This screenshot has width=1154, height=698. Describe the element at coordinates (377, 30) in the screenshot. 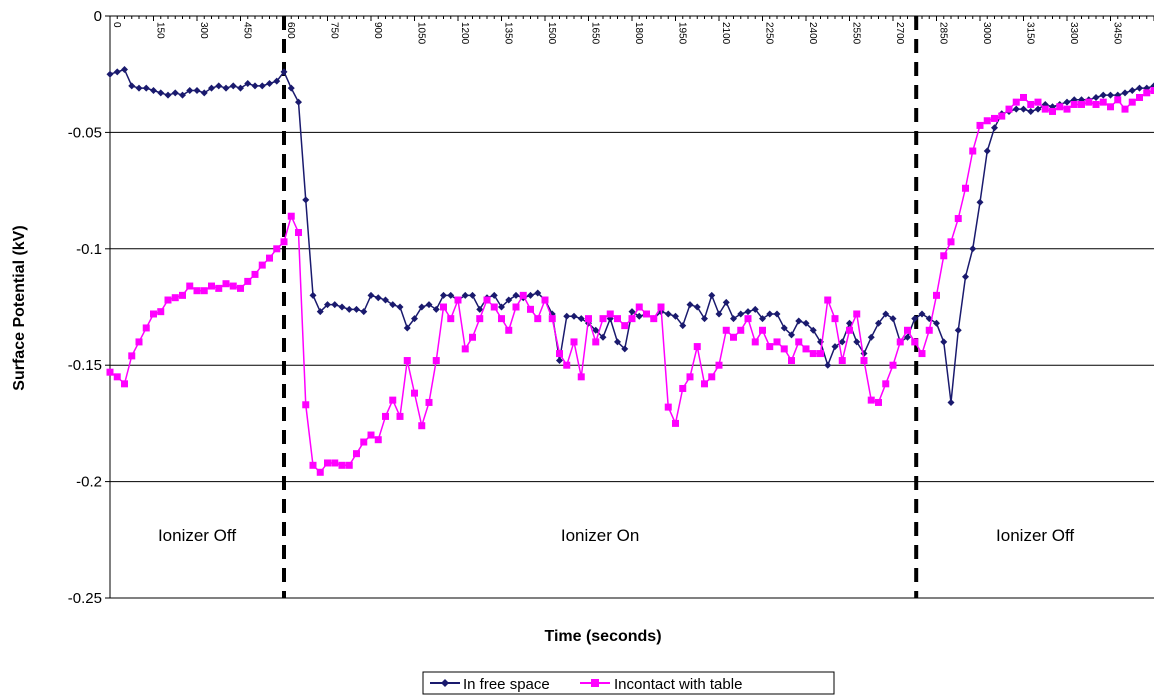

I see `x-tick-label-6: 900` at that location.